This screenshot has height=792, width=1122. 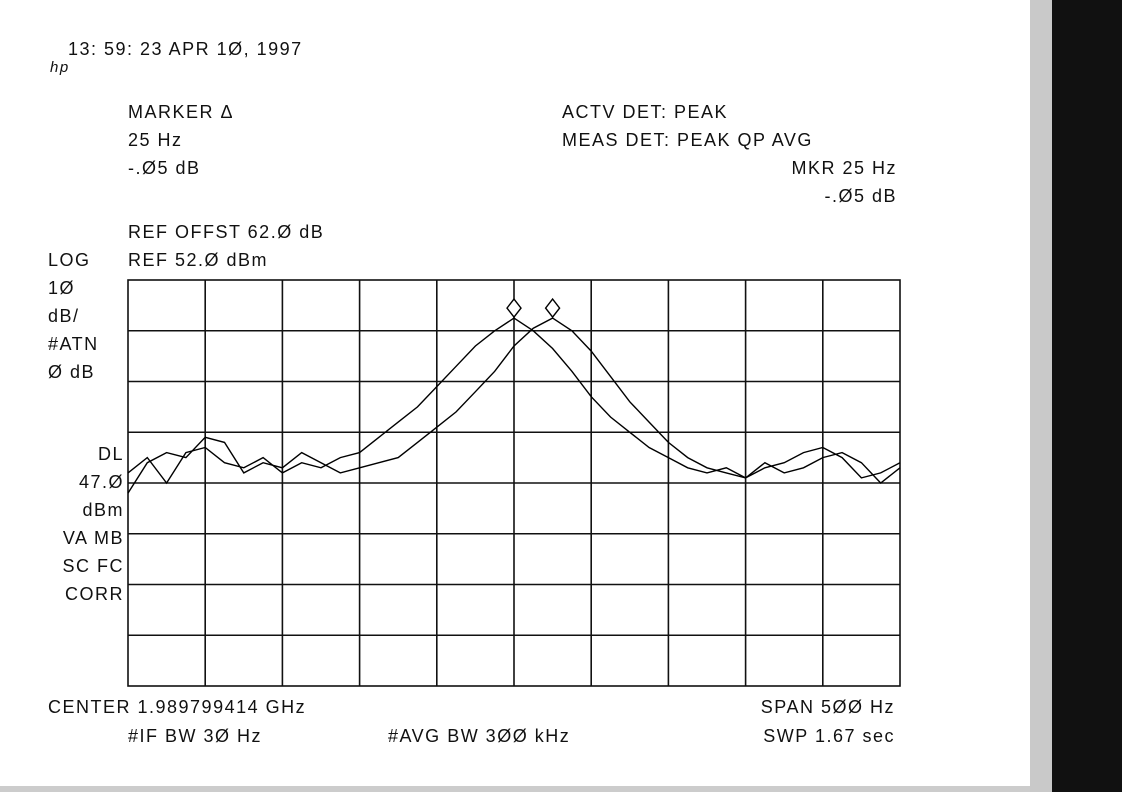 I want to click on ref-offset: REF OFFST 62.Ø dB, so click(x=226, y=232).